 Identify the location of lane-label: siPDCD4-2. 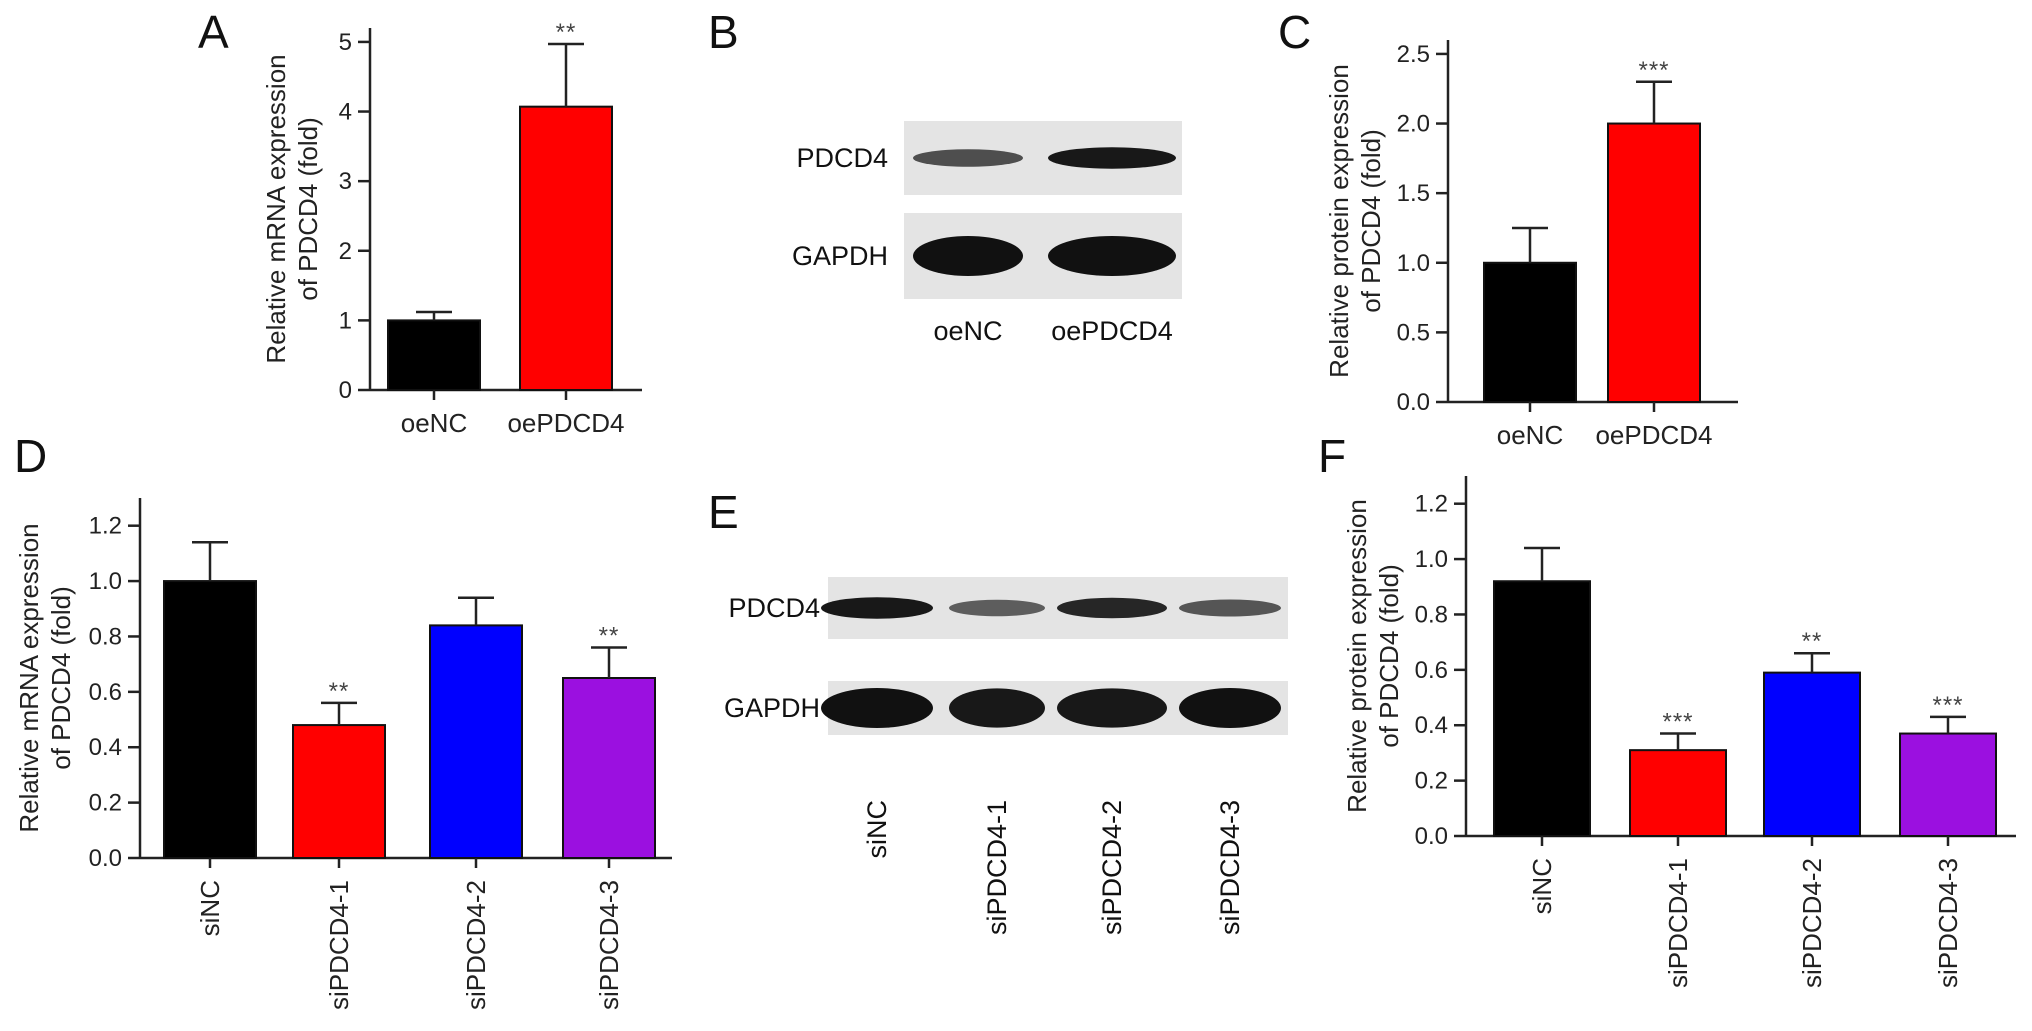
(1112, 867).